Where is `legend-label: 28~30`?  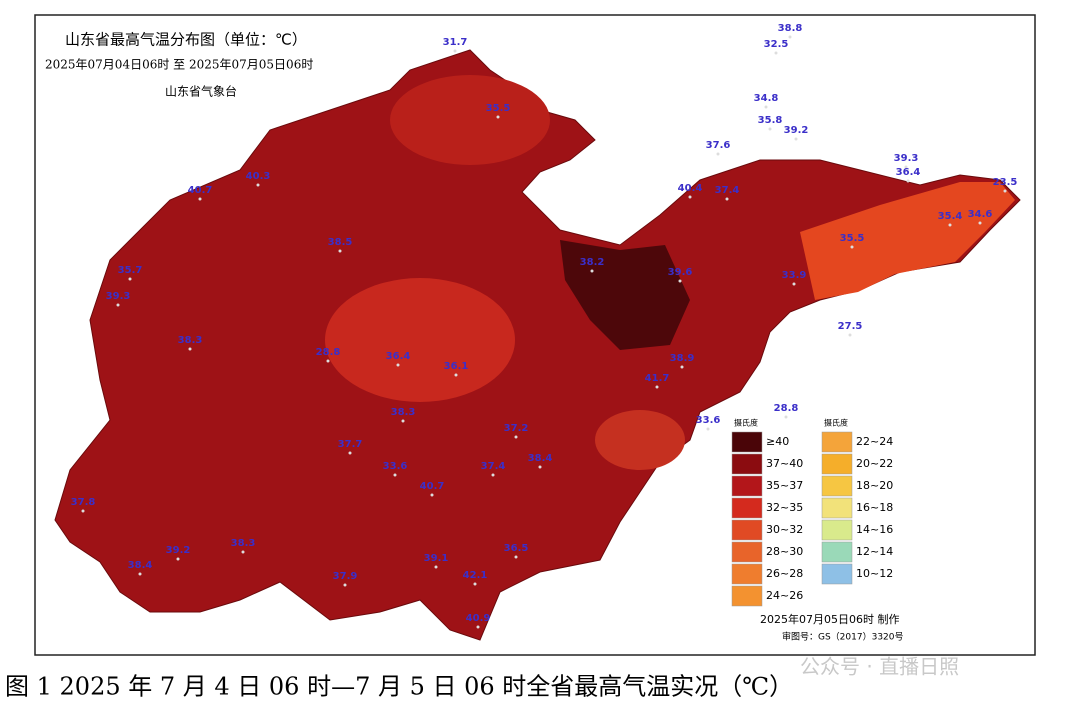 legend-label: 28~30 is located at coordinates (784, 551).